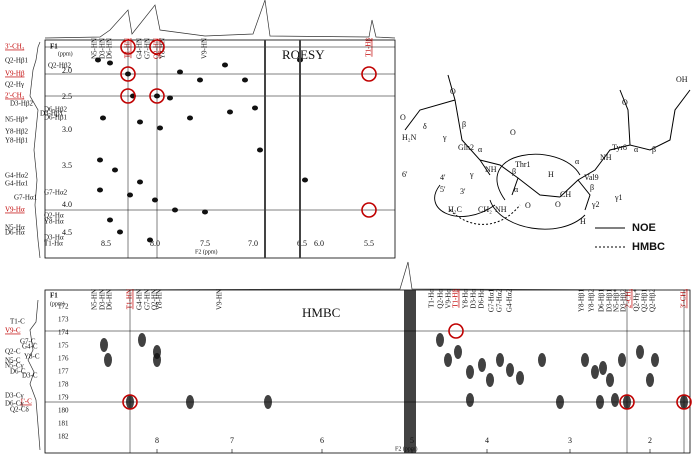 The image size is (696, 460). I want to click on left-label: G7-Hα1, so click(26, 198).